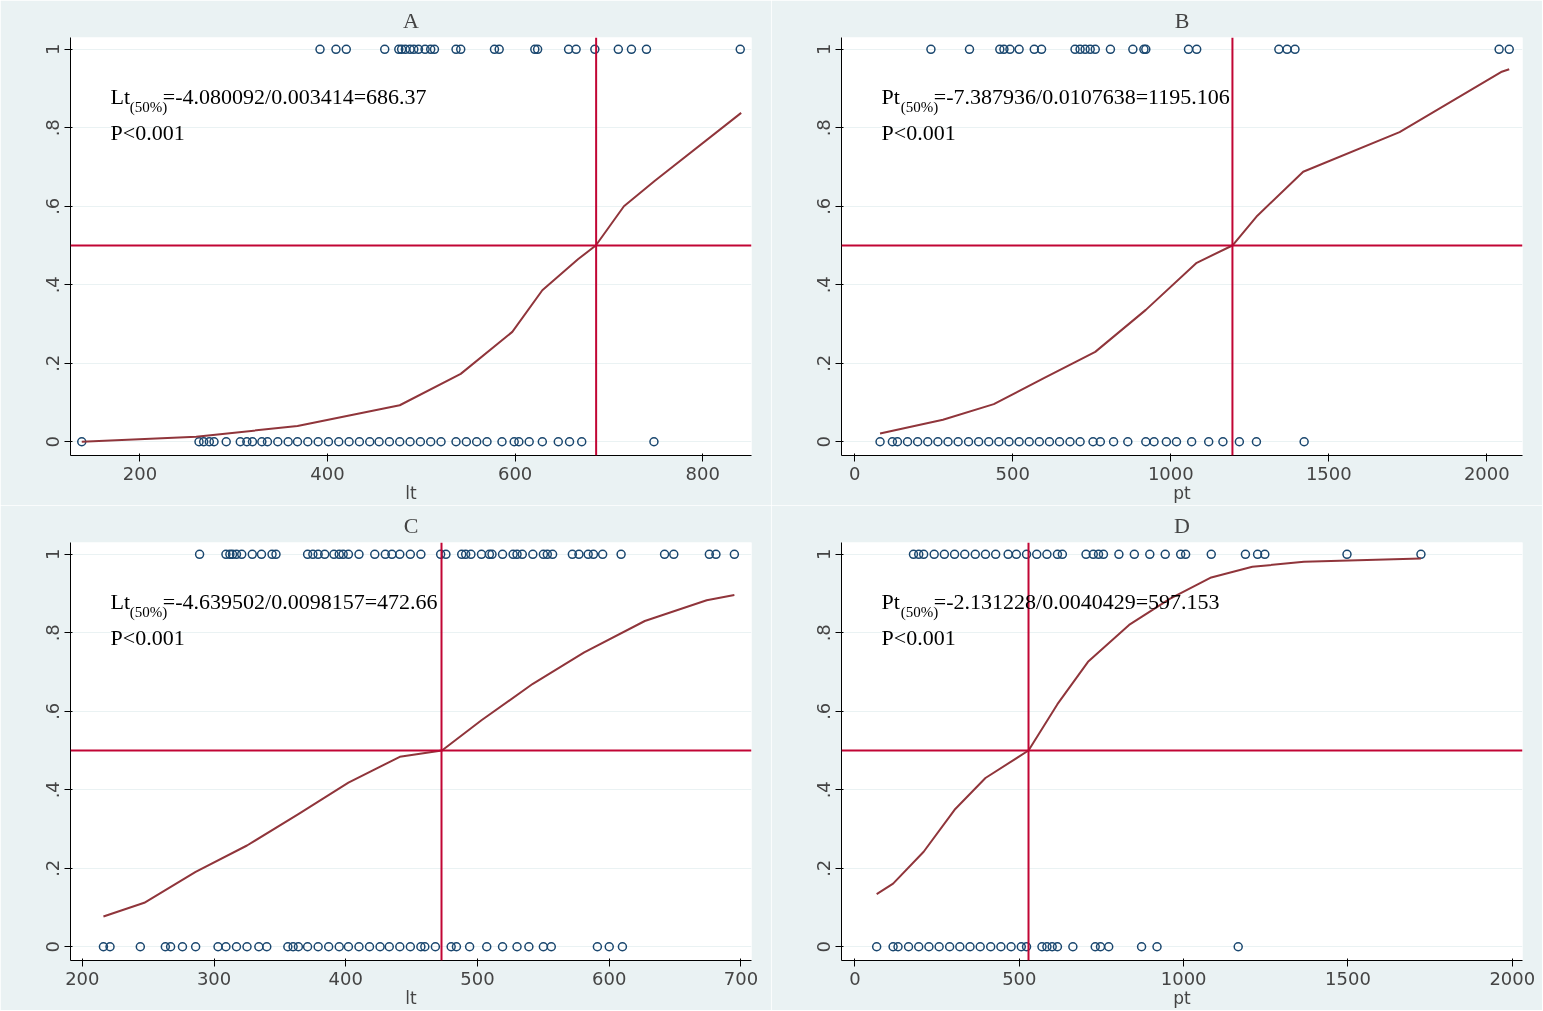  Describe the element at coordinates (702, 473) in the screenshot. I see `x-tick-label: 800` at that location.